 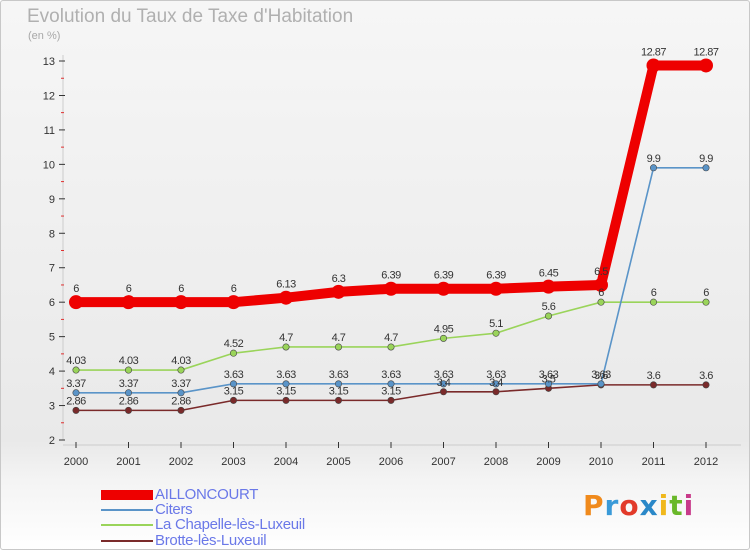 What do you see at coordinates (52, 338) in the screenshot?
I see `y-tick-label: 5` at bounding box center [52, 338].